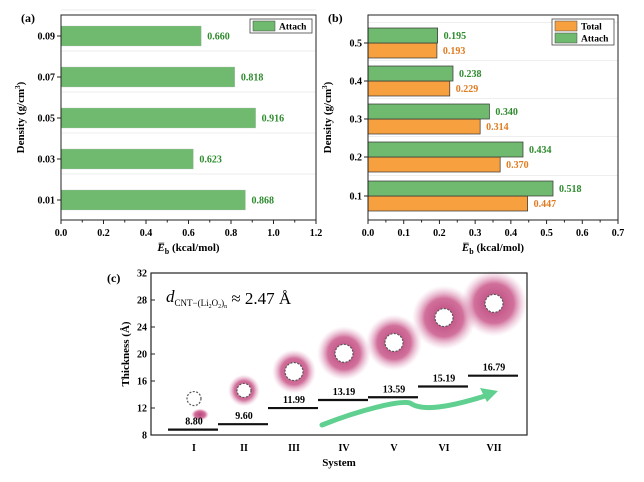  Describe the element at coordinates (618, 233) in the screenshot. I see `x-tick-label: 0.7` at that location.